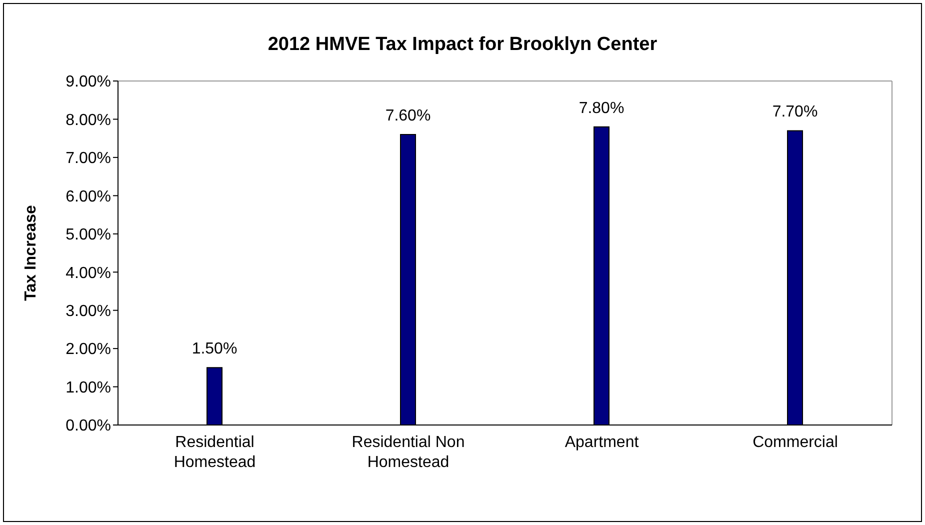  Describe the element at coordinates (88, 273) in the screenshot. I see `y-tick-label: 4.00%` at that location.